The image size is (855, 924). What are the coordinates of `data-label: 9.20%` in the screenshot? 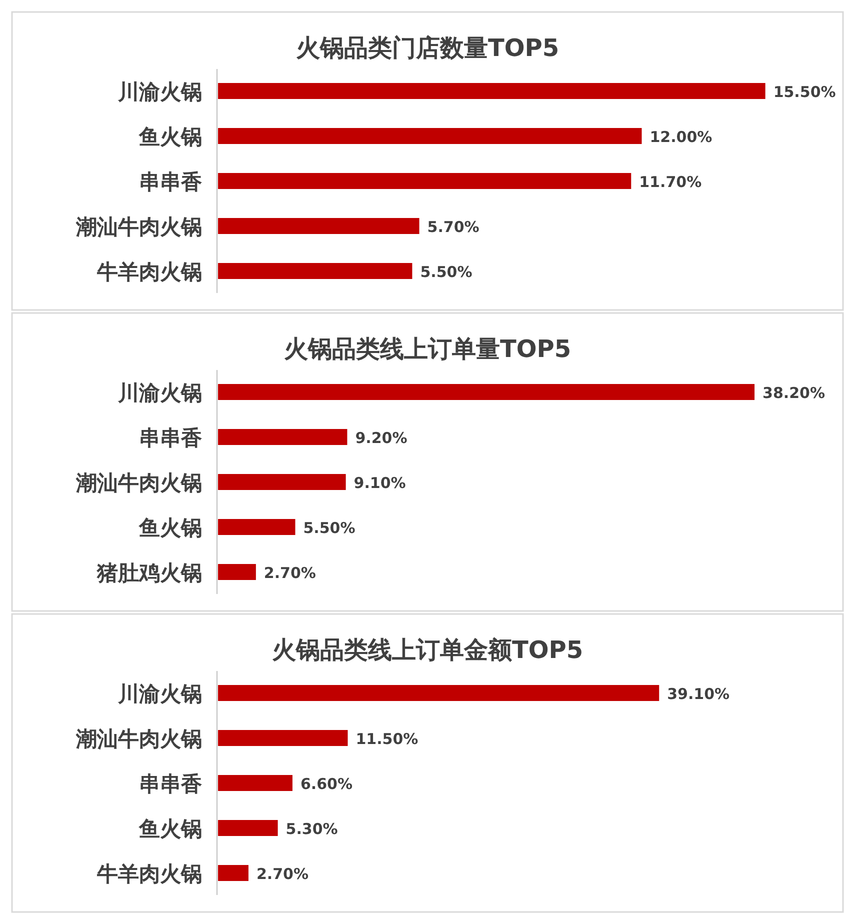 It's located at (381, 438).